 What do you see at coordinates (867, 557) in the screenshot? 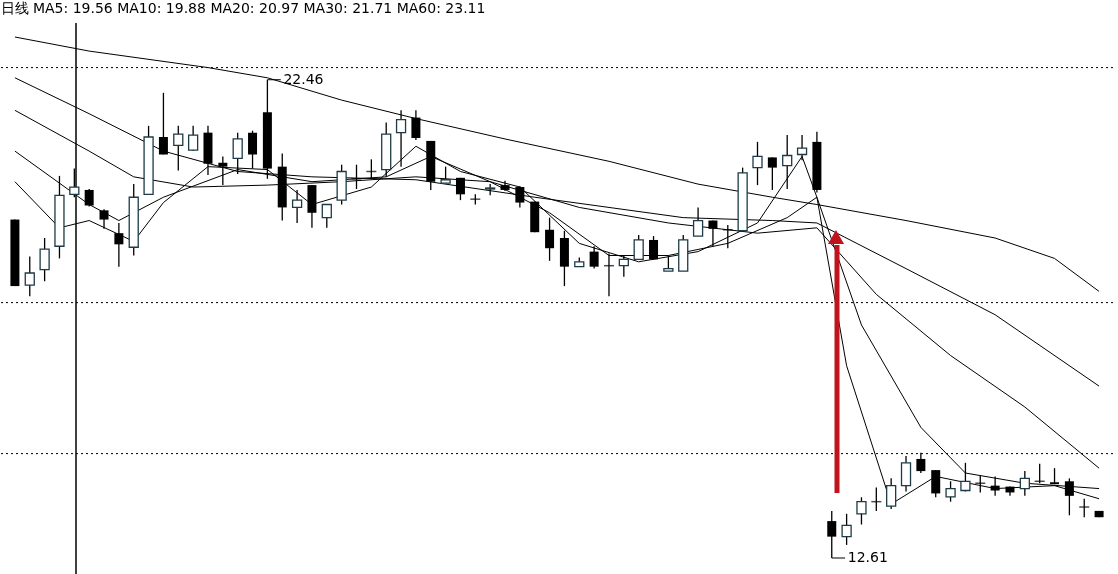
I see `annotation: 12.61` at bounding box center [867, 557].